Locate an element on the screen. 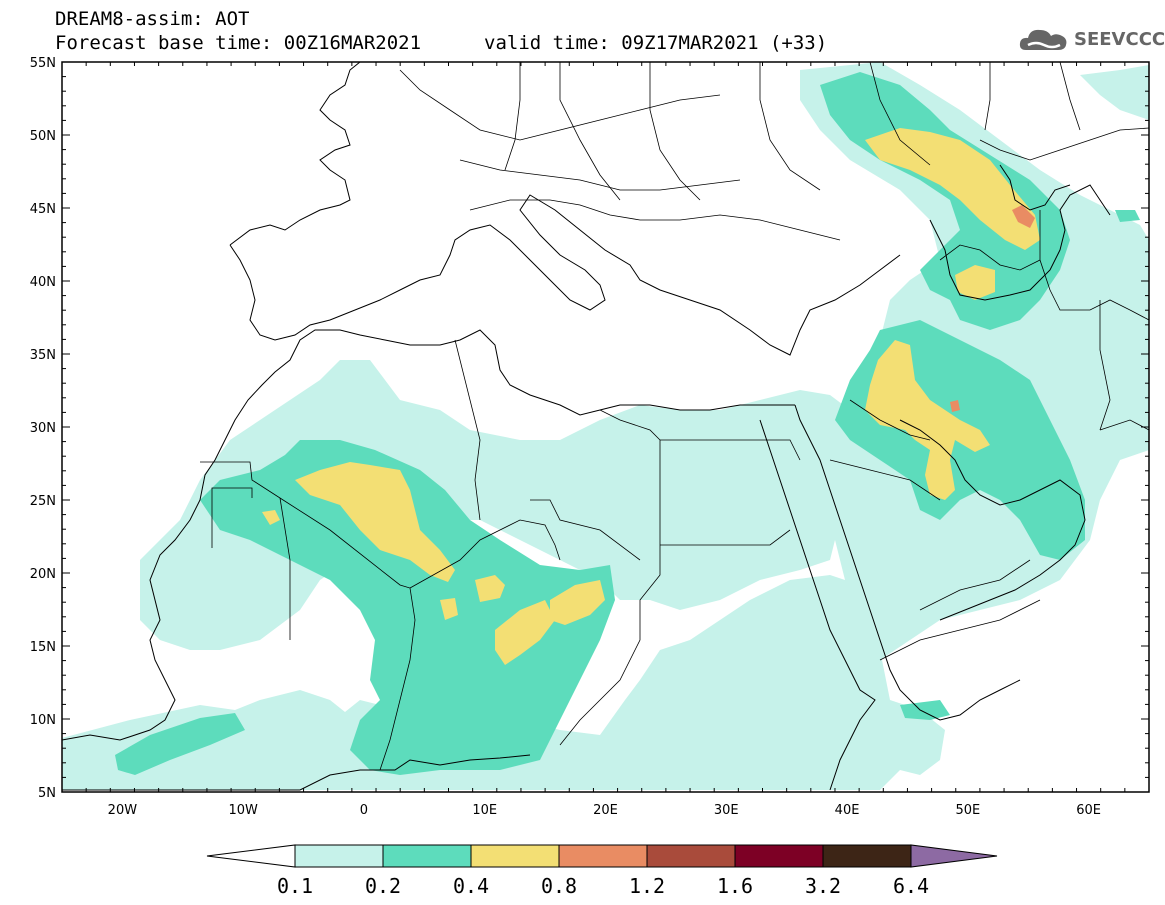 The image size is (1165, 905). colorbar: 0.1 0.2 0.4 0.8 1.2 1.6 3.2 6.4 is located at coordinates (602, 871).